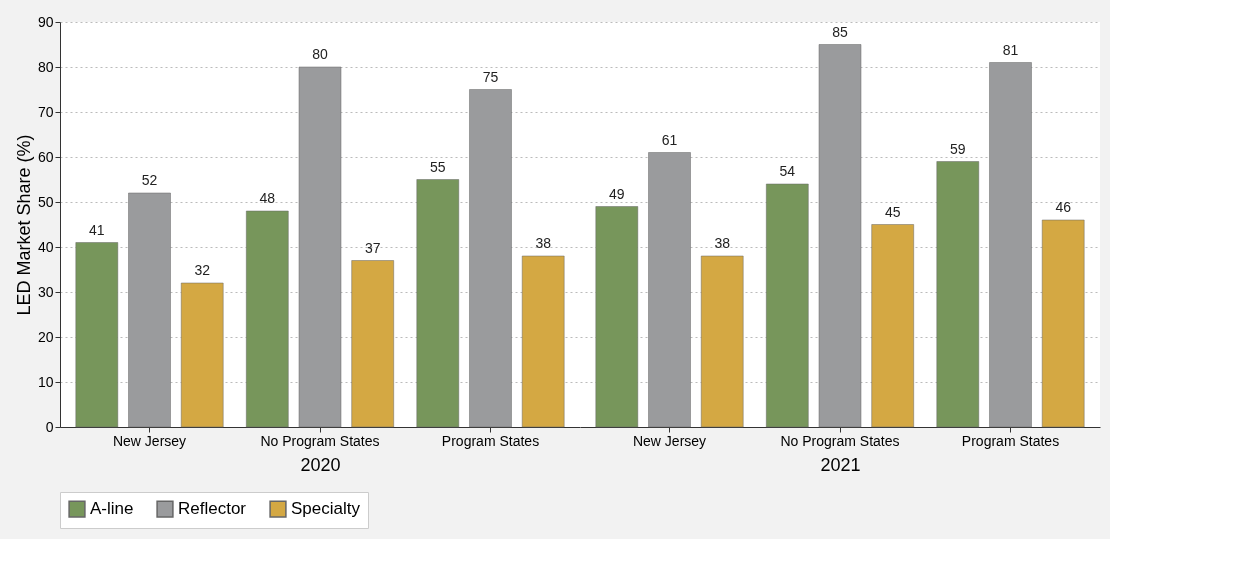 This screenshot has height=577, width=1251. What do you see at coordinates (45, 66) in the screenshot?
I see `y-tick-label: 80` at bounding box center [45, 66].